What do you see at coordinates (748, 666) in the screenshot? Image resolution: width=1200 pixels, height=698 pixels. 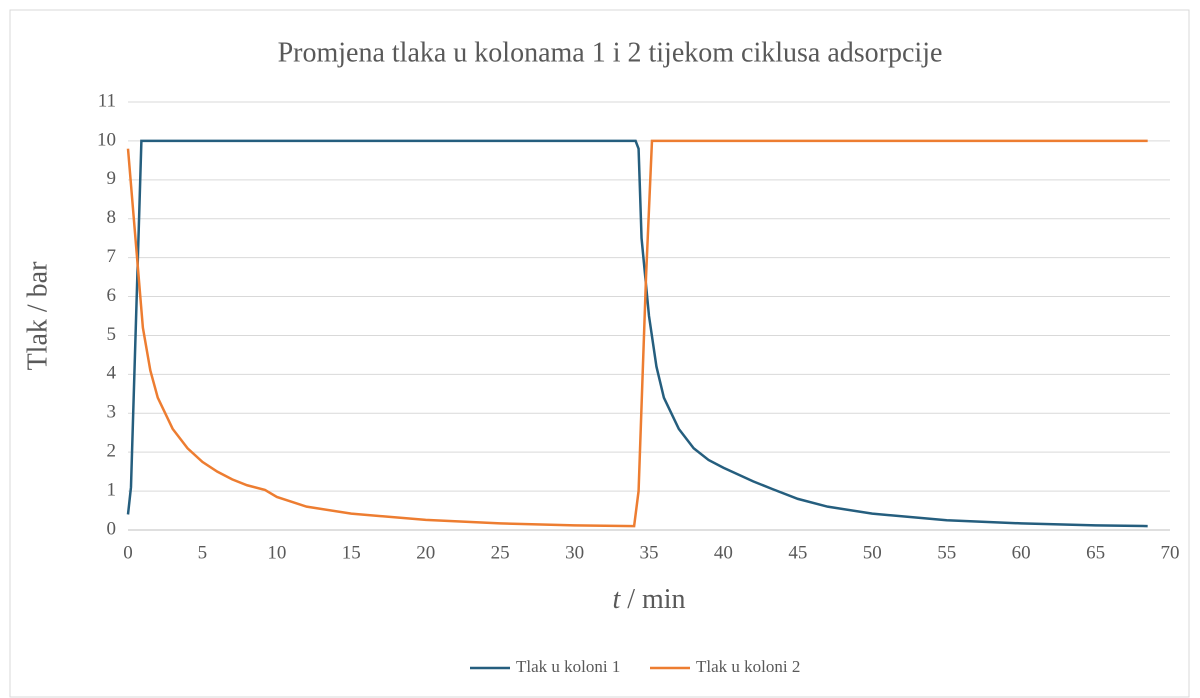 I see `legend-label: Tlak u koloni 2` at bounding box center [748, 666].